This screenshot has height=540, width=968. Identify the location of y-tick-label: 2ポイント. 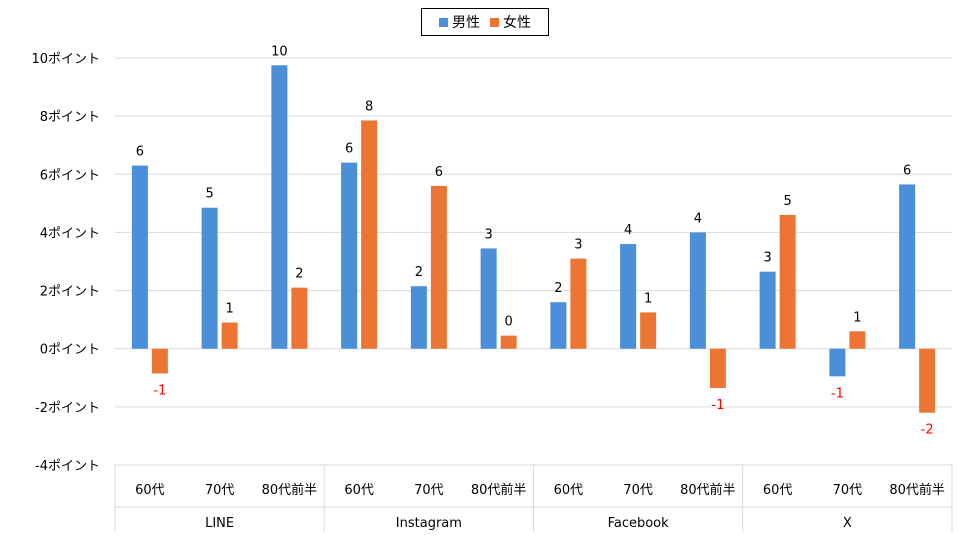
(70, 292).